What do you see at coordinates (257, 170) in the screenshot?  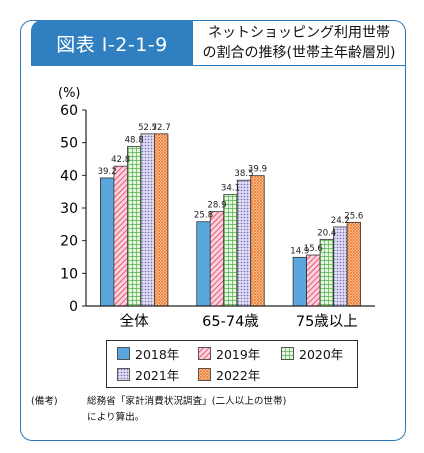 I see `bar-value-label: 39.9` at bounding box center [257, 170].